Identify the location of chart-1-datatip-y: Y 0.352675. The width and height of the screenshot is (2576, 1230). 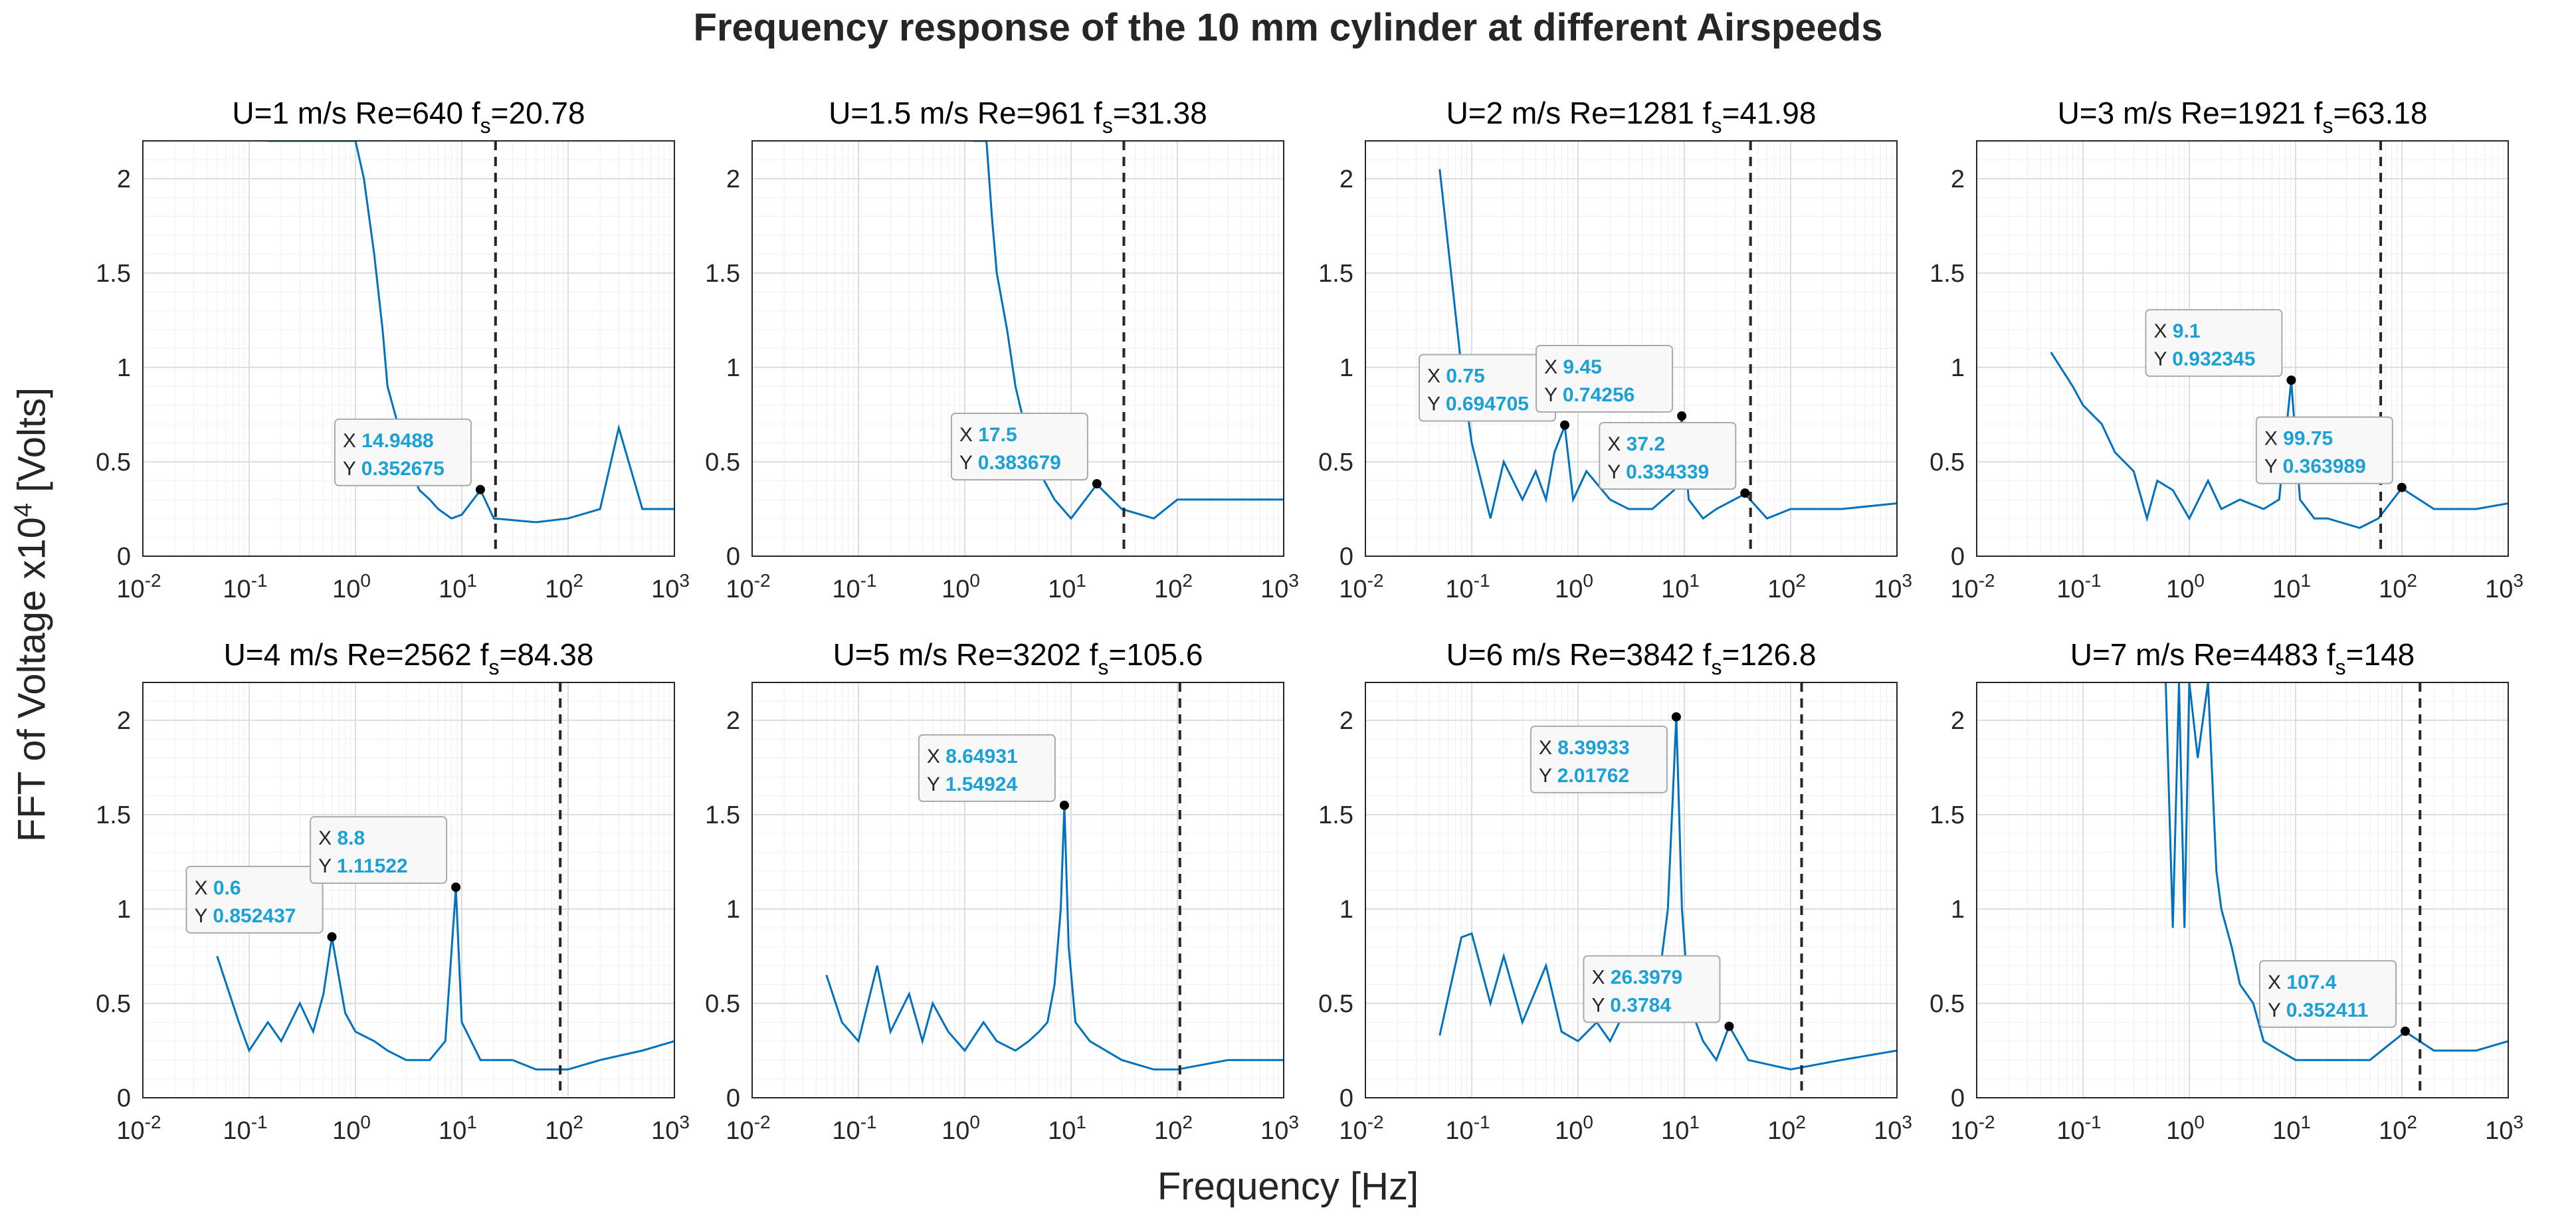
(394, 469).